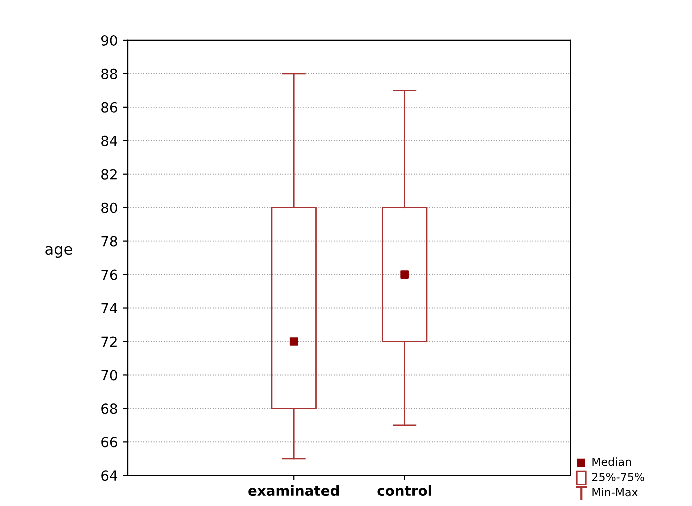  I want to click on y-tick-label: 82, so click(109, 174).